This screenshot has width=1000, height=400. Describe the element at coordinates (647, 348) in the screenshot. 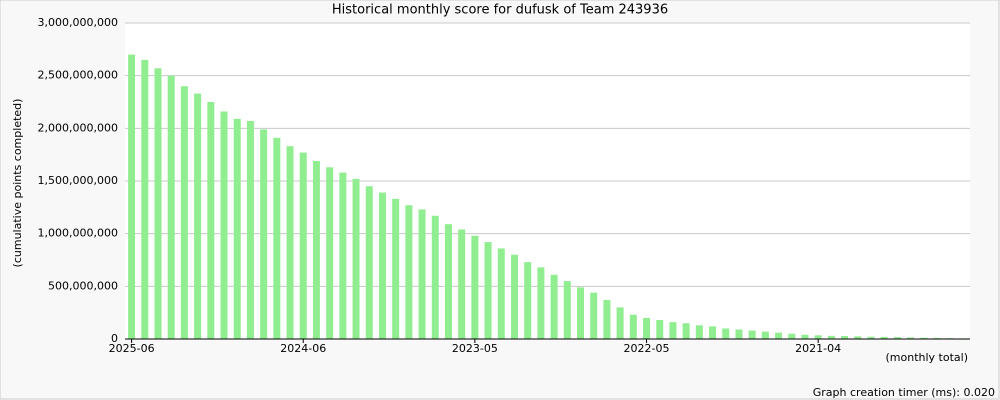

I see `x-tick-label: 2022-05` at that location.